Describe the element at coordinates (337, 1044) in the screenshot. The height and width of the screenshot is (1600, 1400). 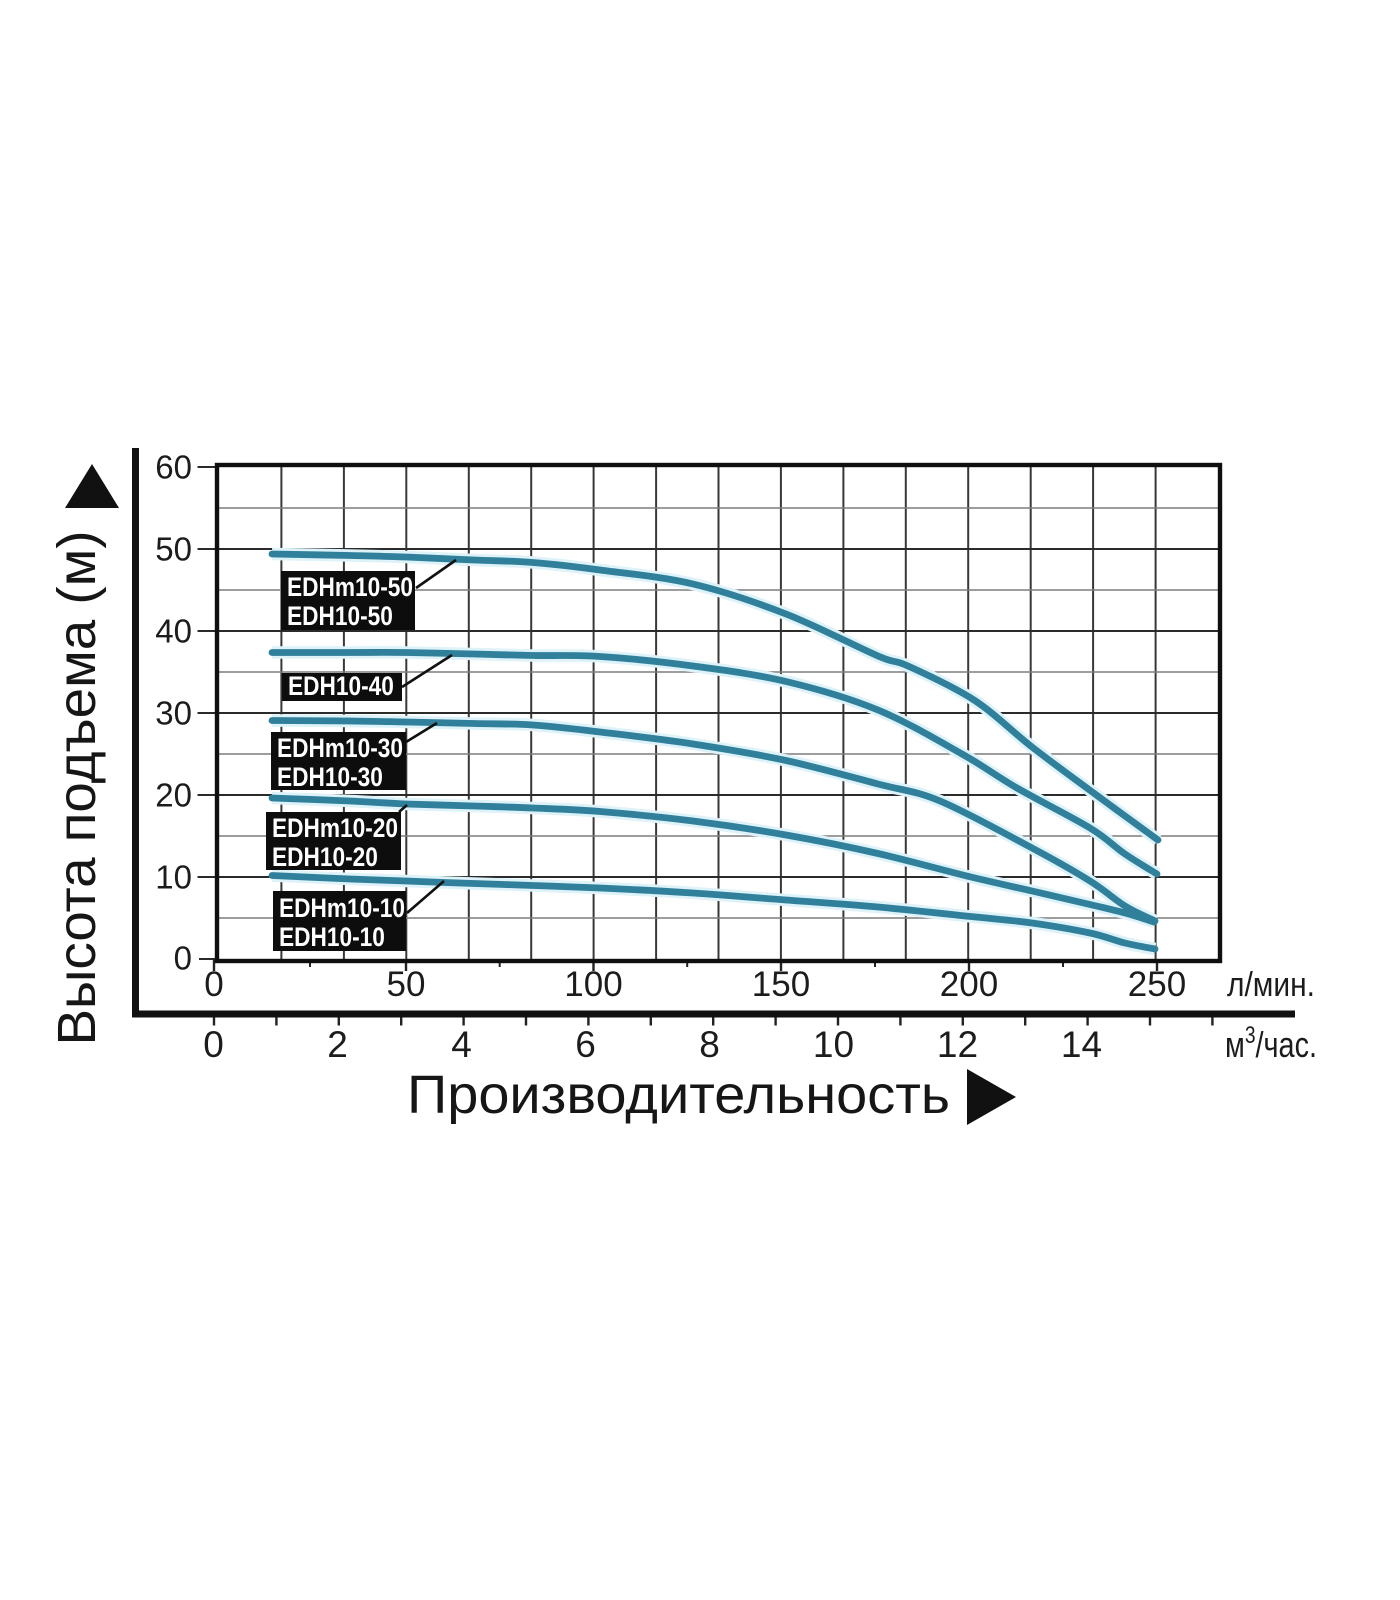
I see `svg-text: 2` at that location.